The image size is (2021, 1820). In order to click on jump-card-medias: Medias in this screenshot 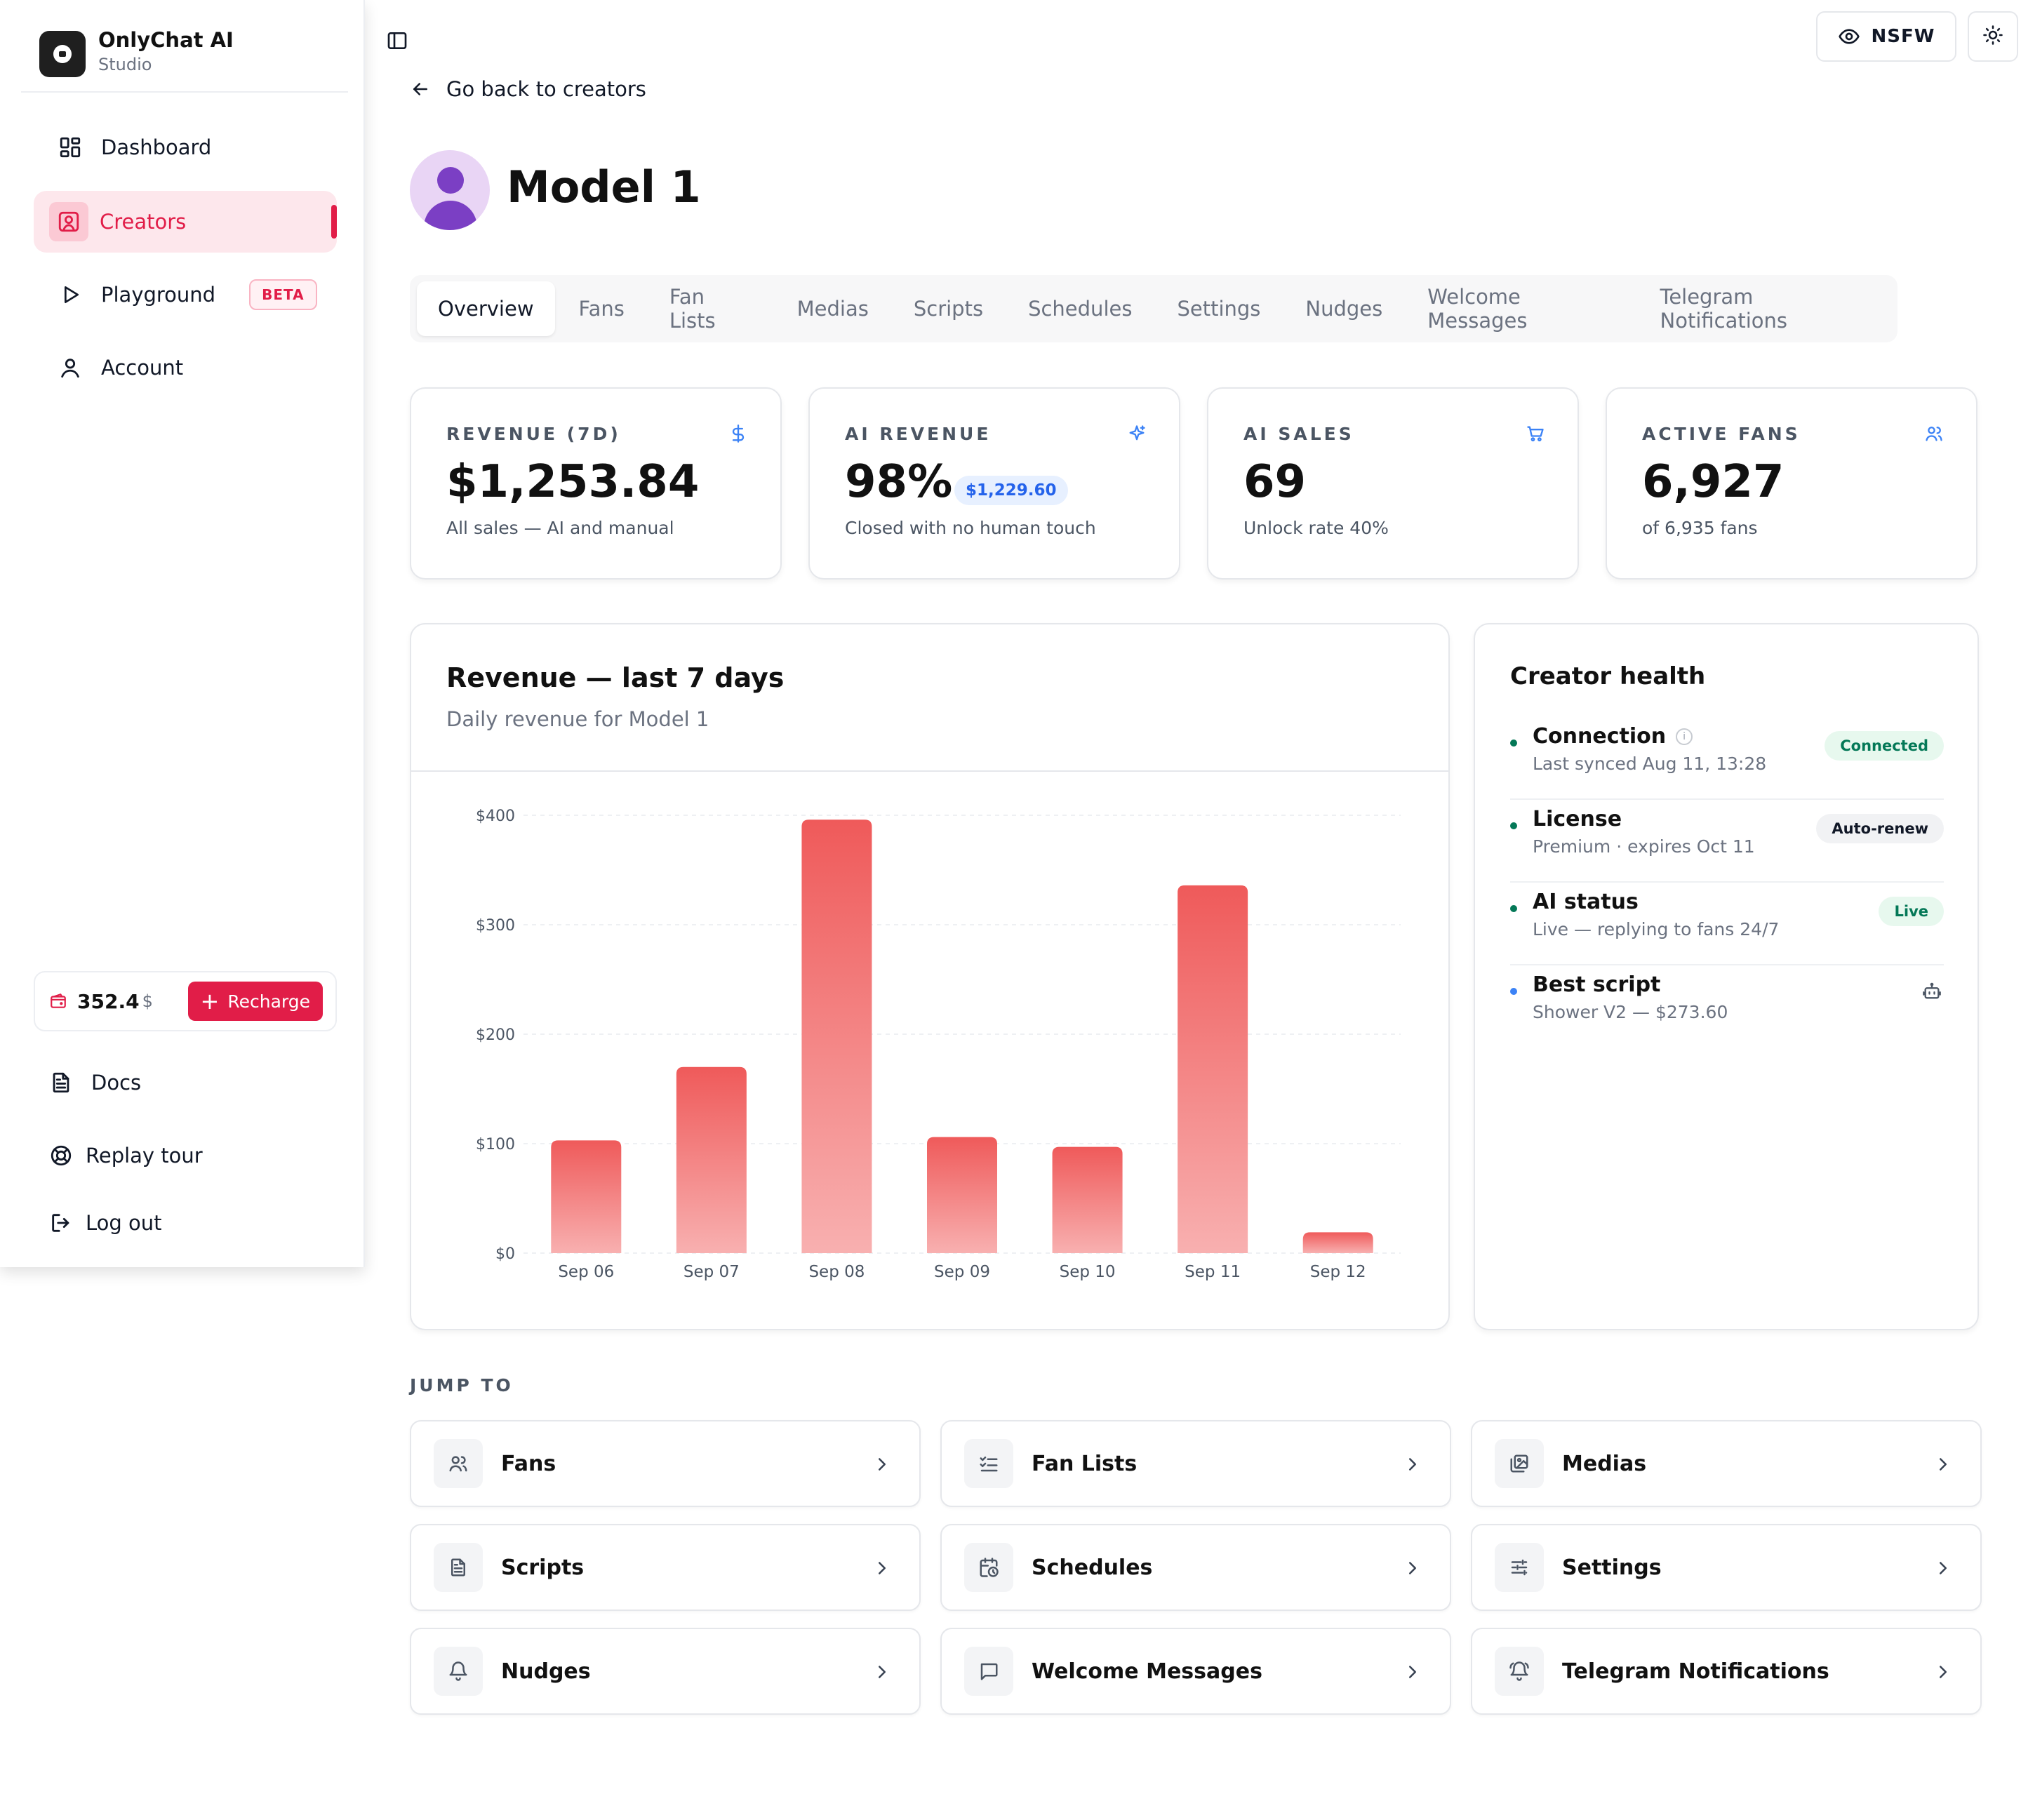, I will do `click(1727, 1463)`.